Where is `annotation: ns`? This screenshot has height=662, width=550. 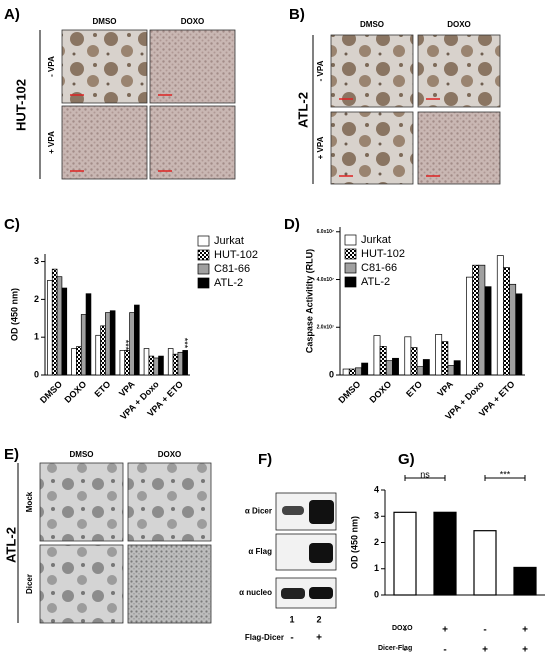
annotation: ns is located at coordinates (425, 474).